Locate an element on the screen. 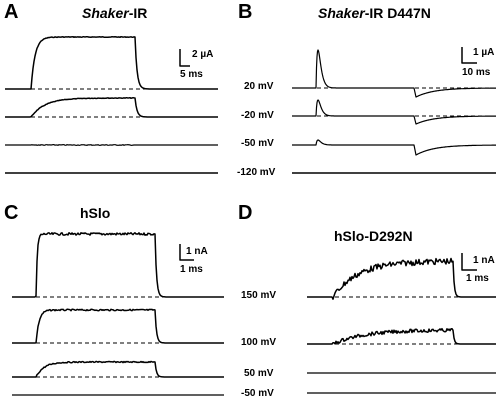  voltage-label-b-minus50: -50 mV is located at coordinates (257, 143).